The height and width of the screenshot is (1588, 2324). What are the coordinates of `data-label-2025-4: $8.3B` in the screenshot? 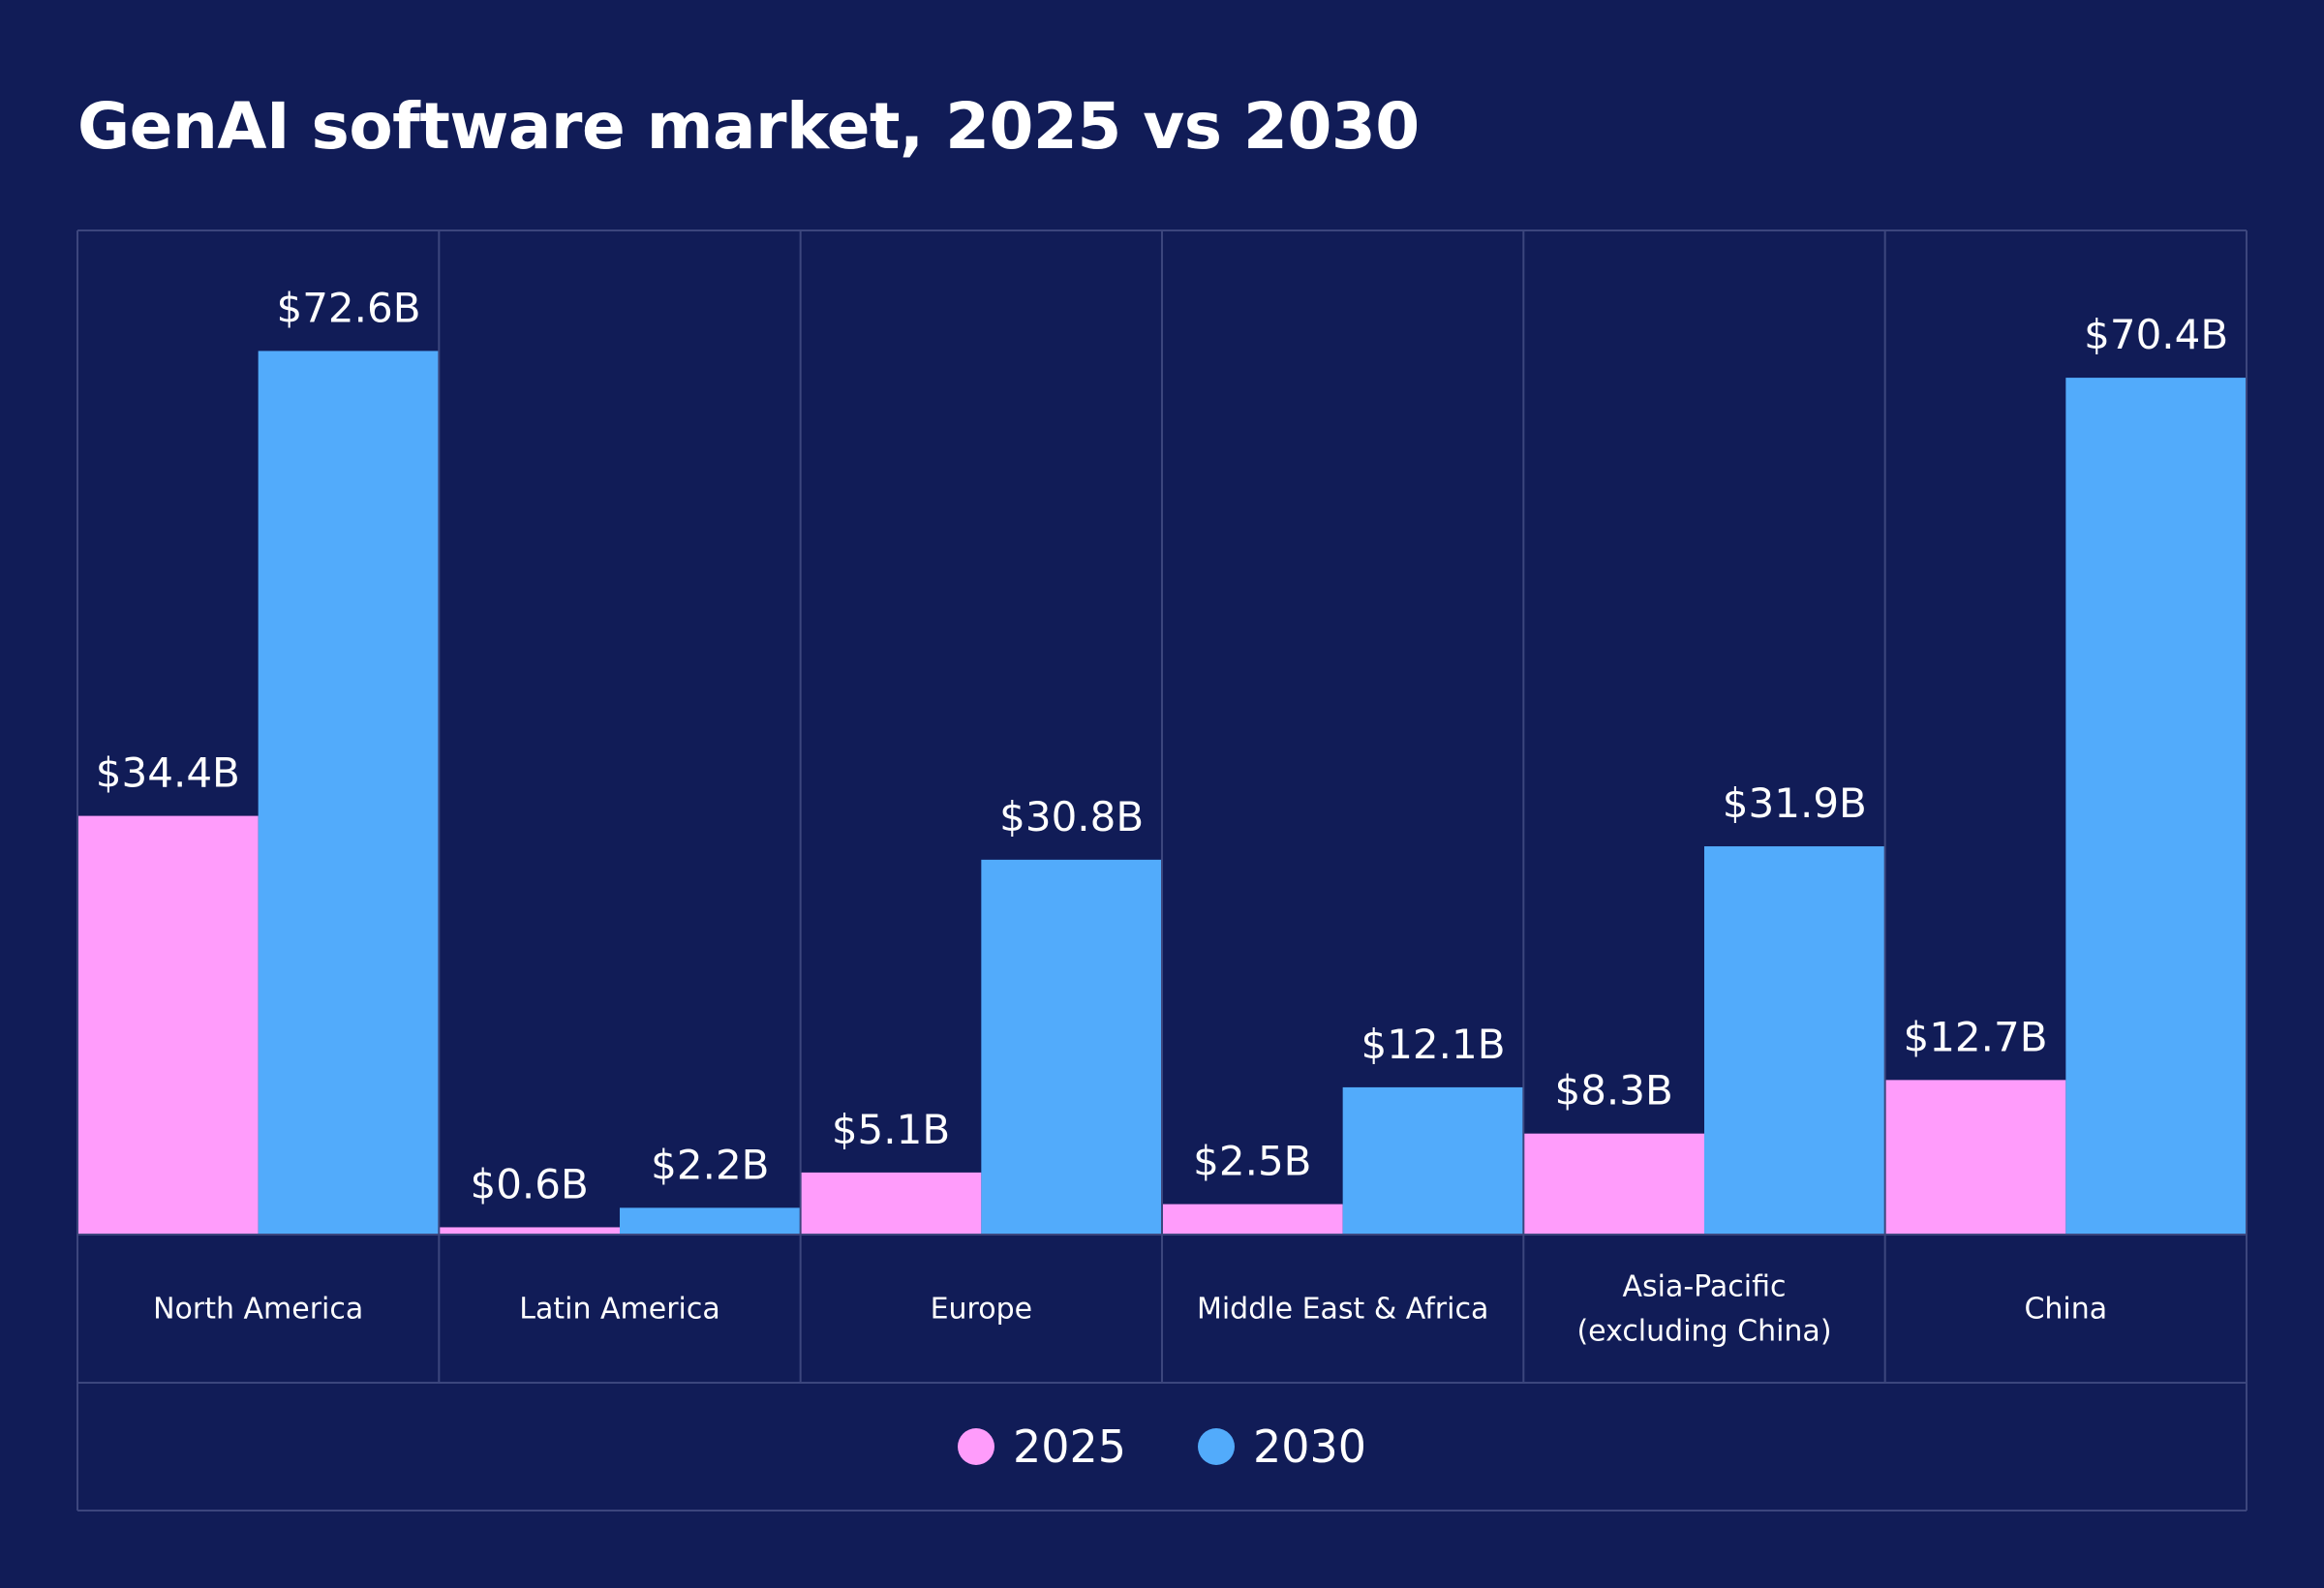 It's located at (1613, 1091).